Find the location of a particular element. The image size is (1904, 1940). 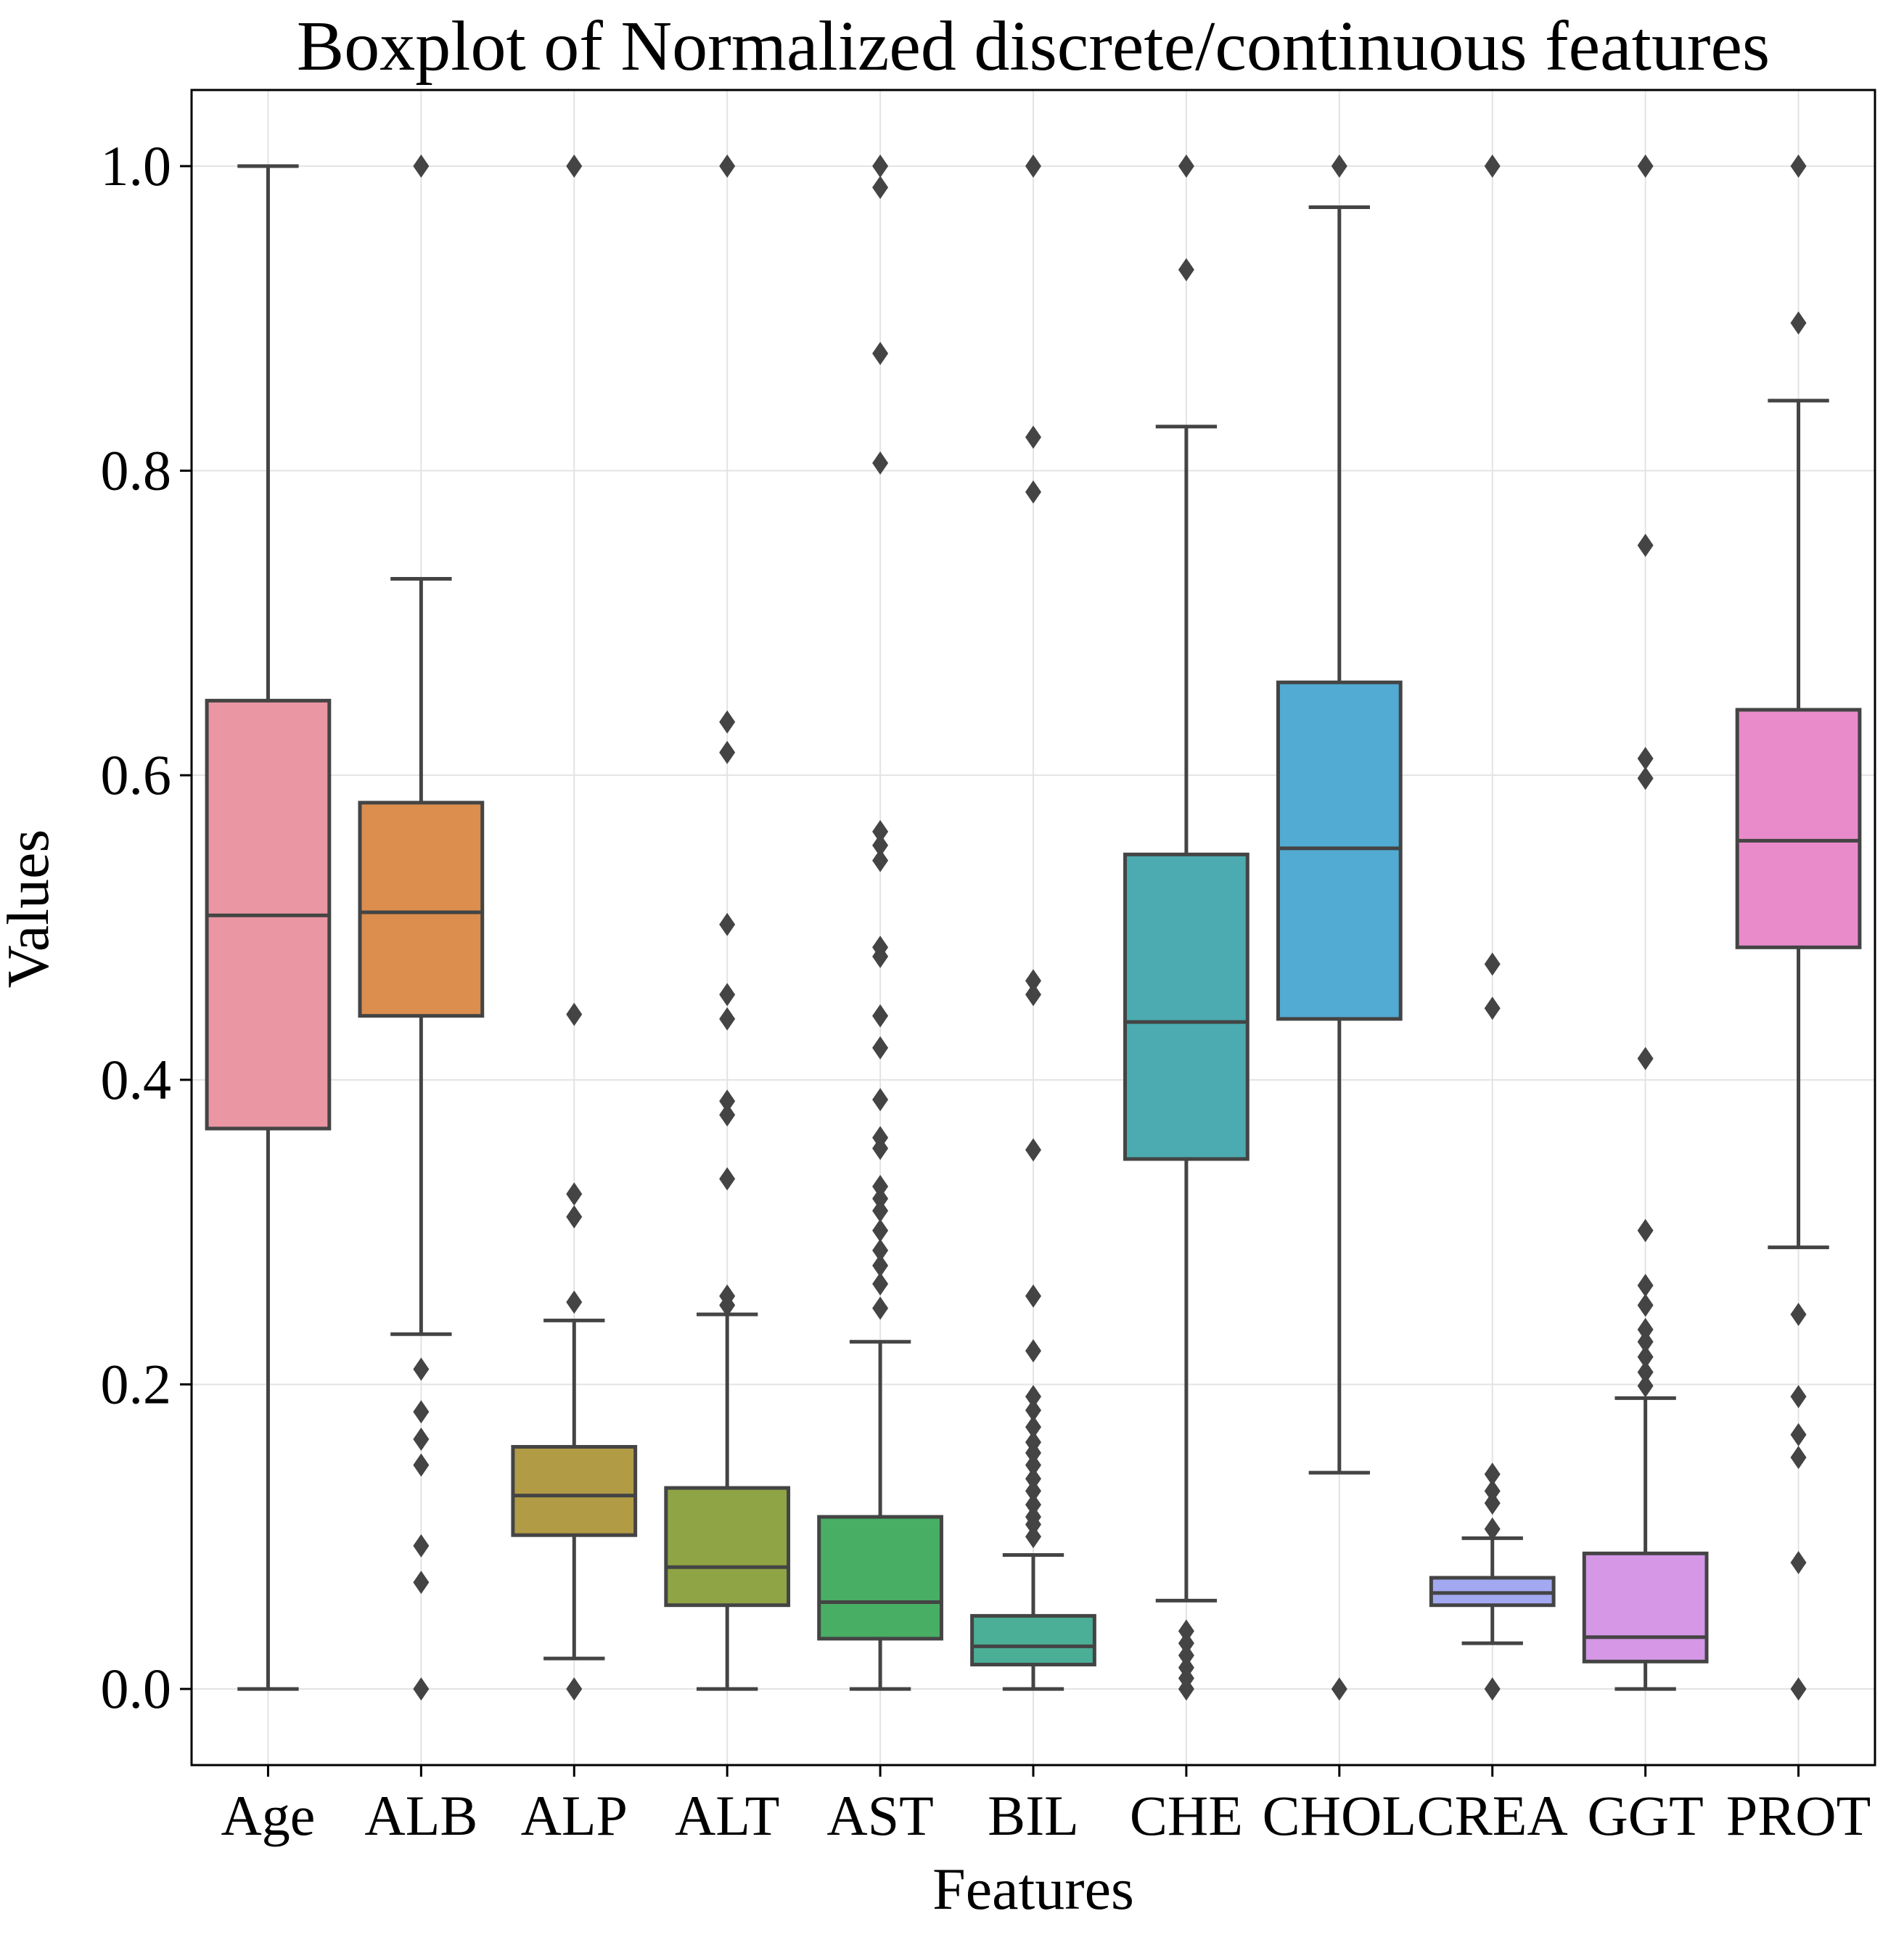

y-tick-label: 0.2 is located at coordinates (136, 1383).